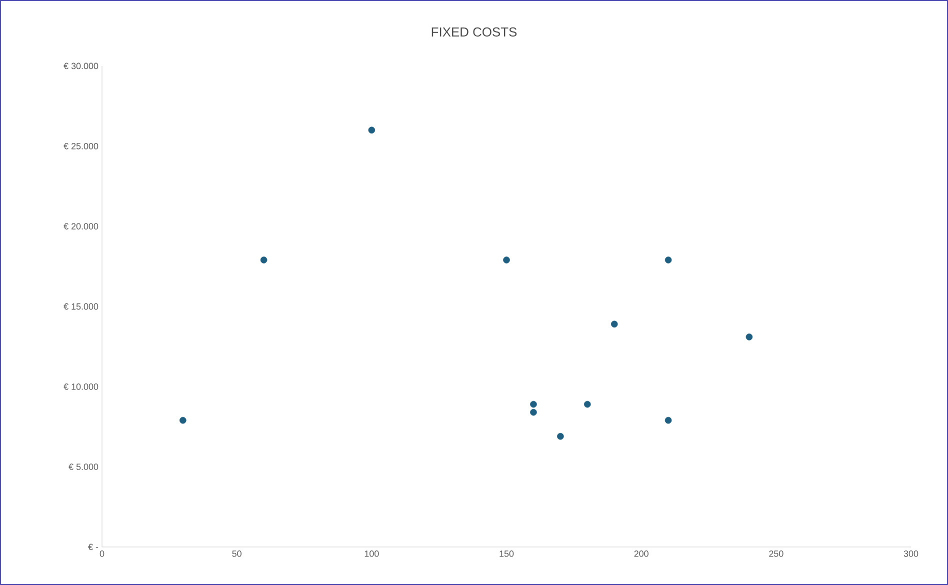 This screenshot has width=948, height=585. I want to click on x-tick-label: 50, so click(237, 553).